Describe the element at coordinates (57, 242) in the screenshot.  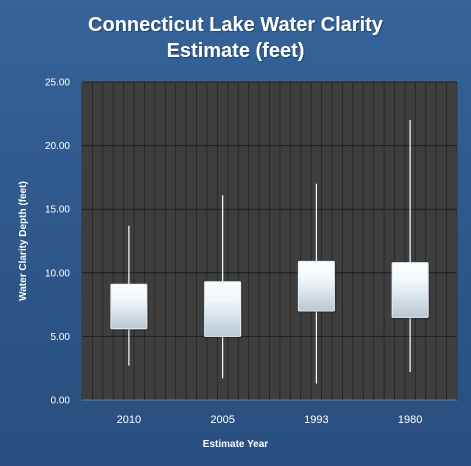
I see `y-axis-tick-labels: 0.00 5.00 10.00 15.00 20.00 25.00` at that location.